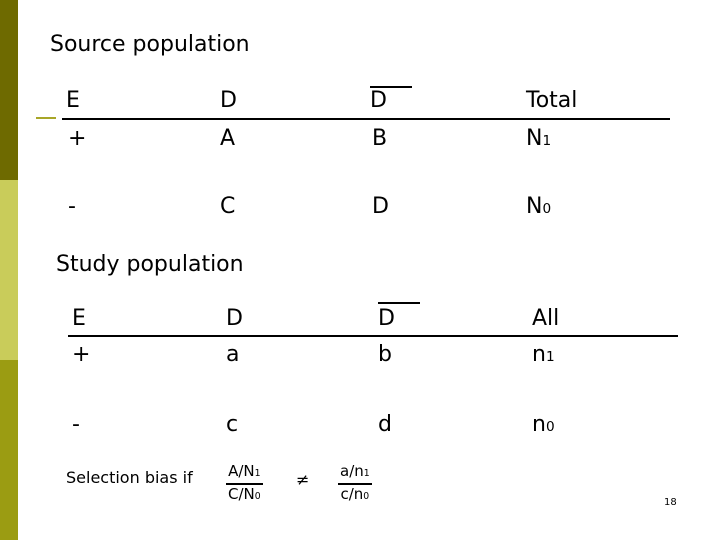 The height and width of the screenshot is (540, 720). What do you see at coordinates (244, 494) in the screenshot?
I see `left-fraction-denominator: C/N0` at bounding box center [244, 494].